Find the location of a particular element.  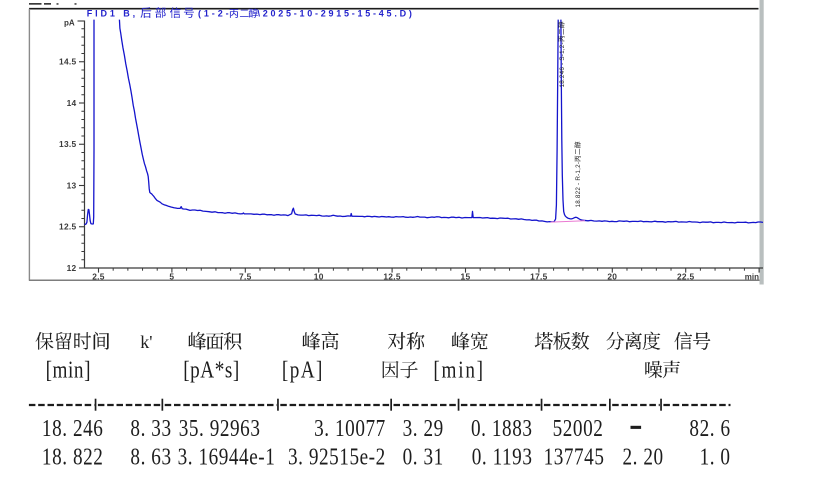

svg-text: 14 is located at coordinates (72, 103).